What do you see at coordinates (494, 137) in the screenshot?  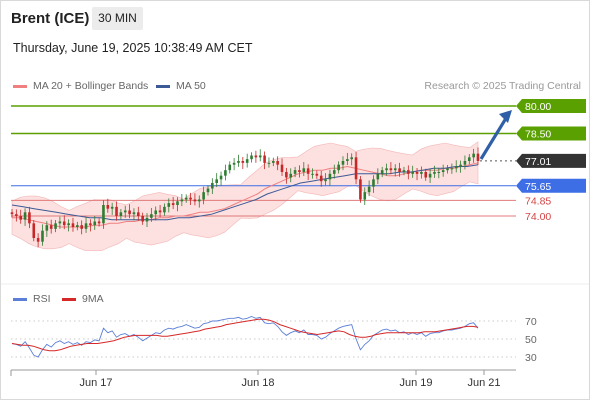 I see `projection-arrow` at bounding box center [494, 137].